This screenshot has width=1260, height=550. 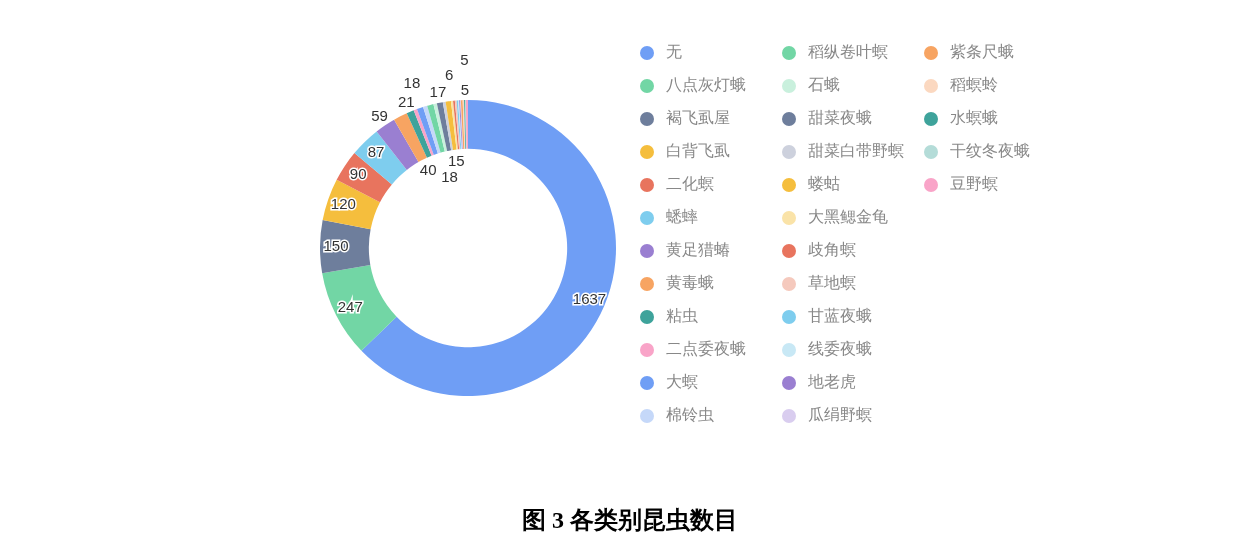 I want to click on legend-label: 线委夜蛾, so click(x=840, y=349).